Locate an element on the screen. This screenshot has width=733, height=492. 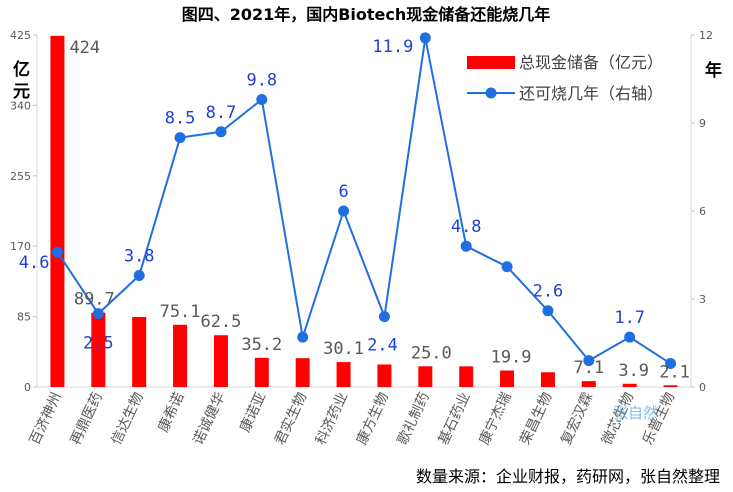
line-data-label: 4.6 is located at coordinates (34, 263).